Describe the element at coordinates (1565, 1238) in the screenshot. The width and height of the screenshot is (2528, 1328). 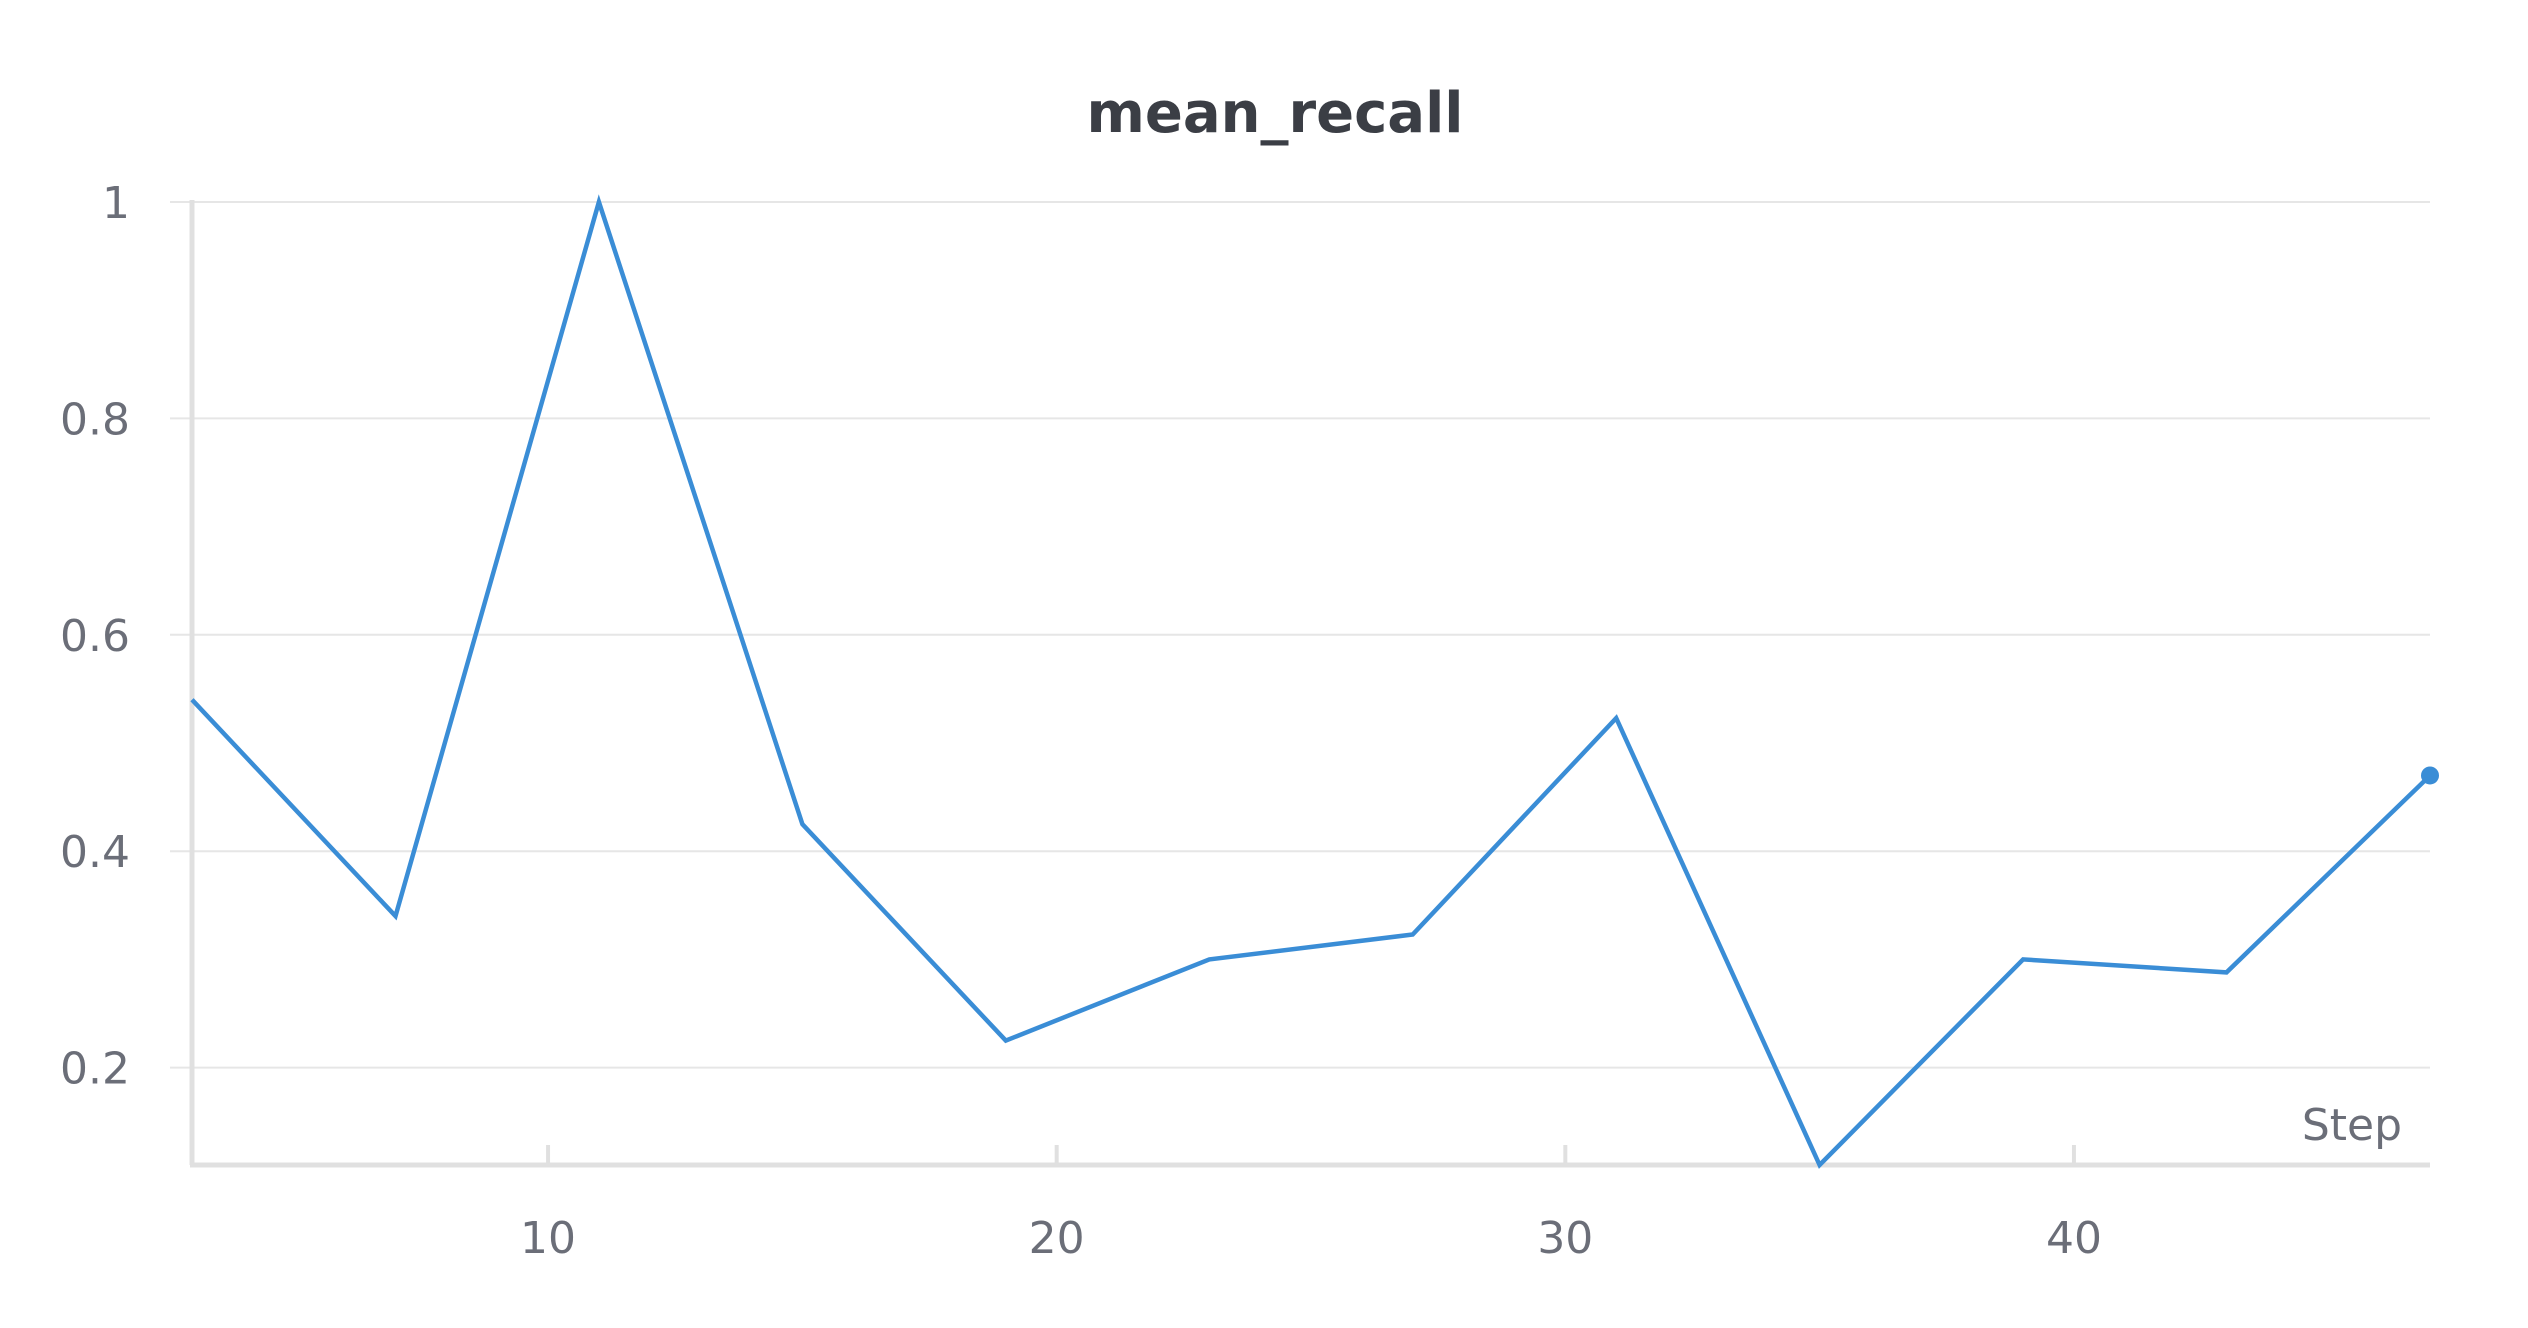
I see `x-tick-label: 30` at that location.